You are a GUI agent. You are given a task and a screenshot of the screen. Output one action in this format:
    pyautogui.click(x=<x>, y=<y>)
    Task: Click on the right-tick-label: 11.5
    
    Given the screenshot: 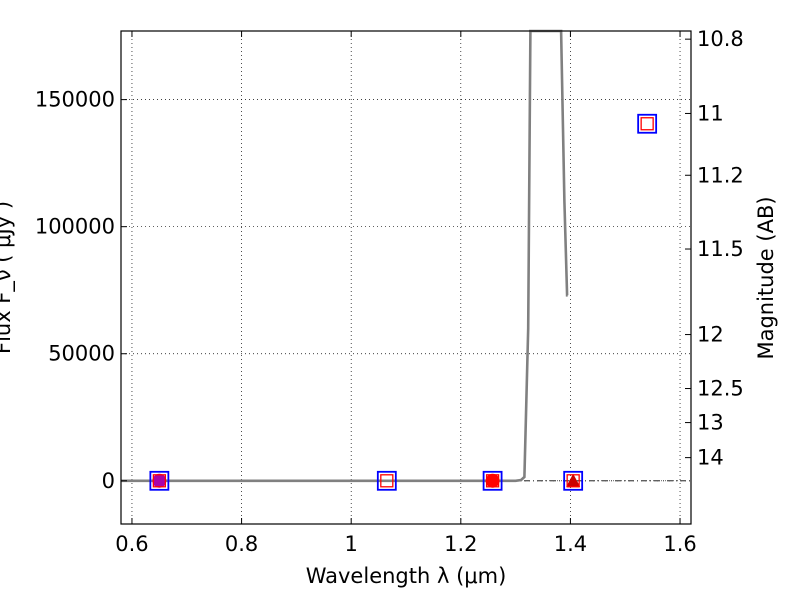 What is the action you would take?
    pyautogui.click(x=720, y=249)
    